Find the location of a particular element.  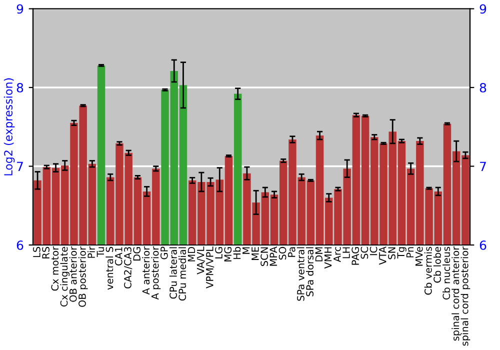

x-tick-label: MPA is located at coordinates (273, 256).